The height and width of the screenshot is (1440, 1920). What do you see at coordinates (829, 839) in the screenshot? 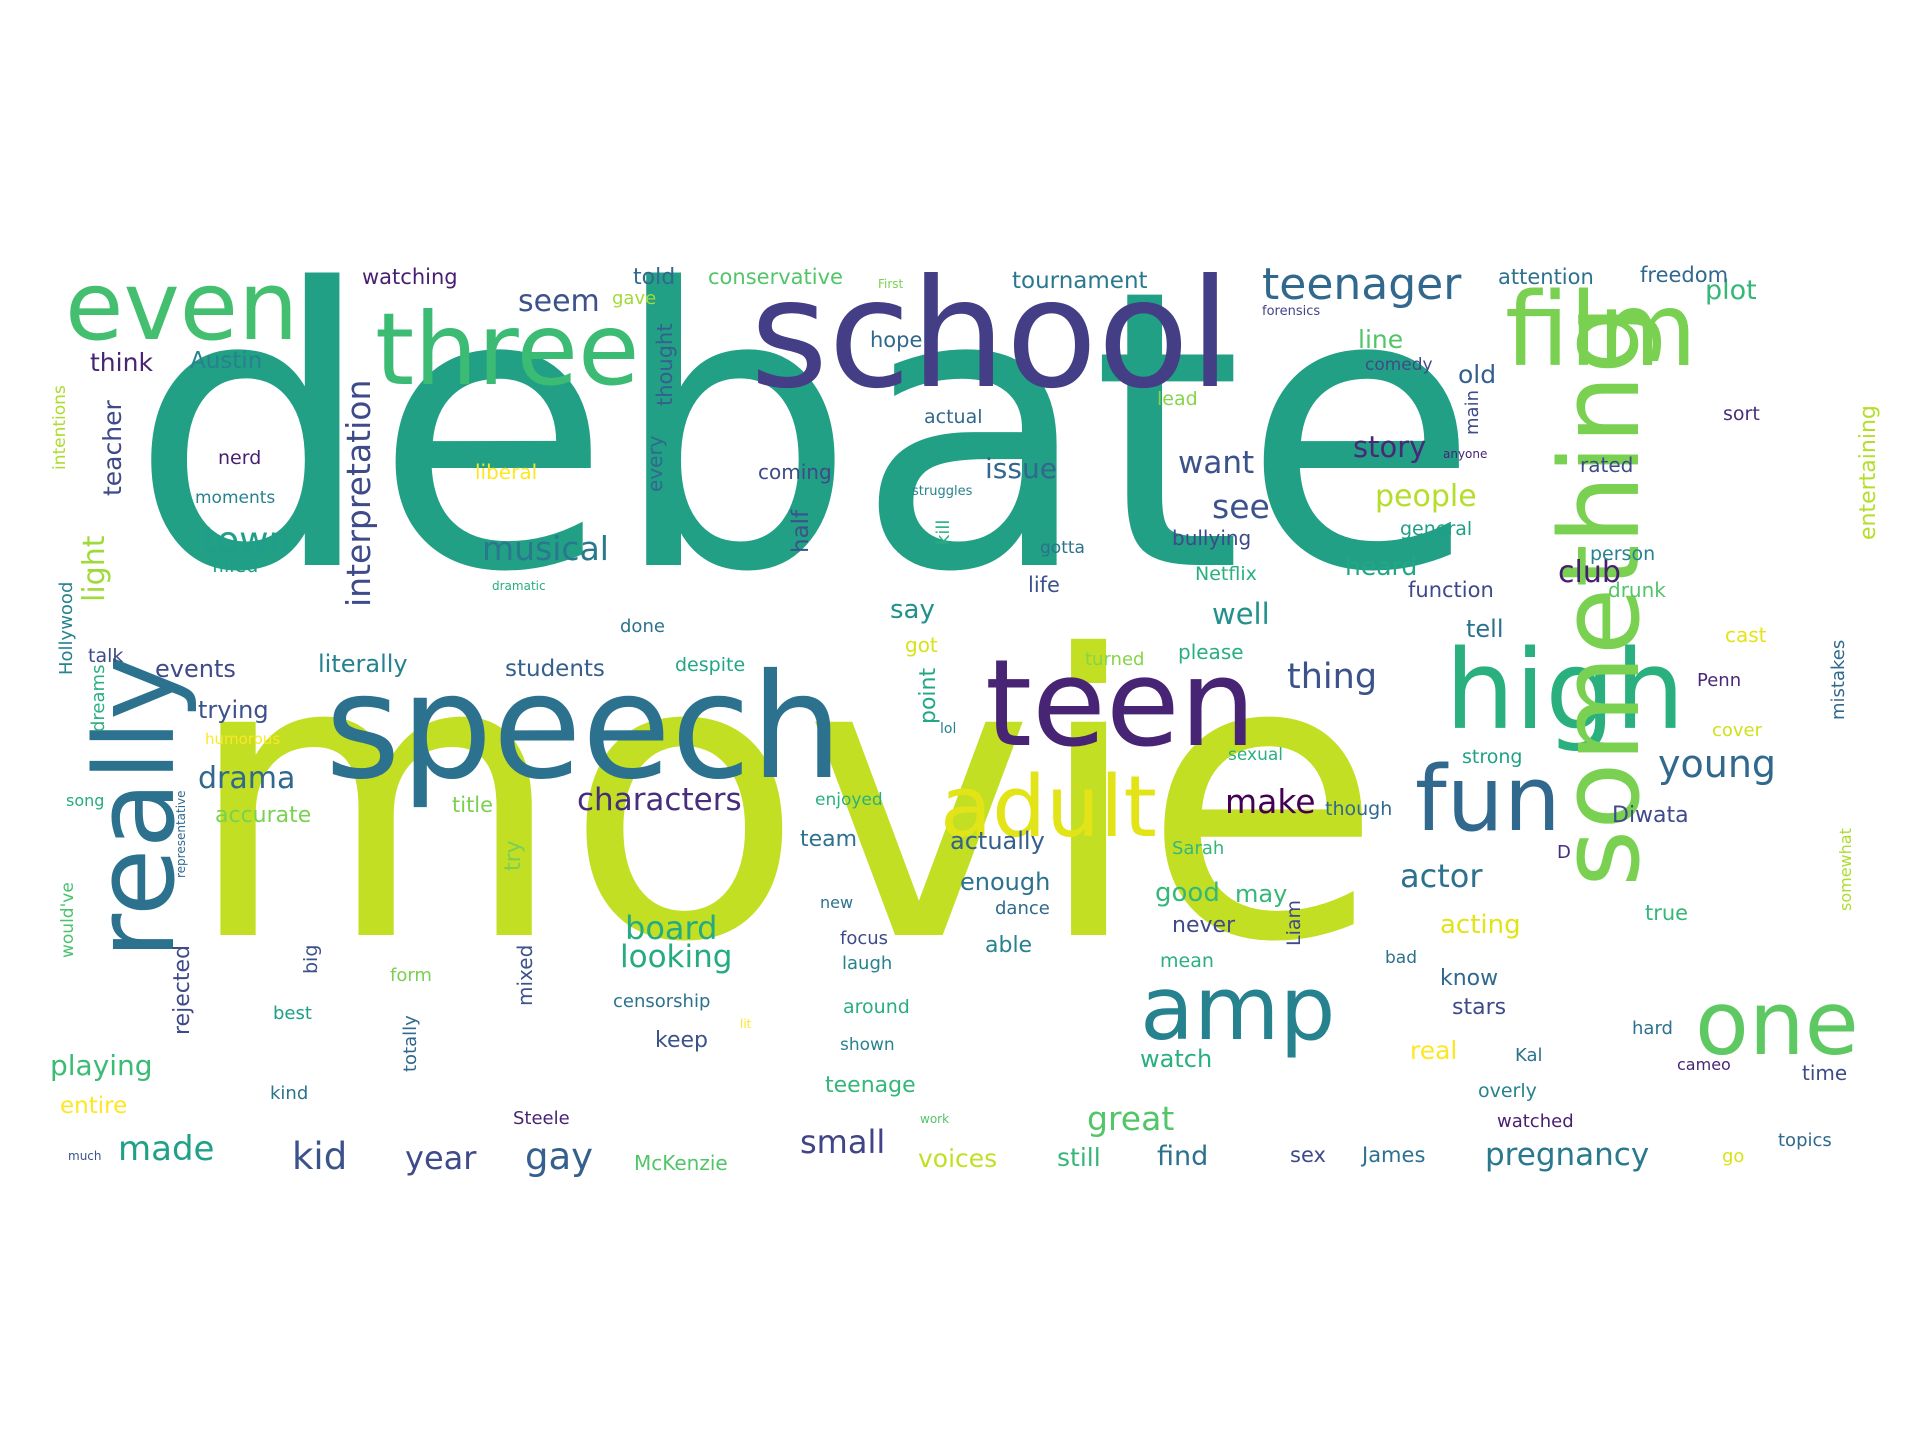
I see `word-118: team` at bounding box center [829, 839].